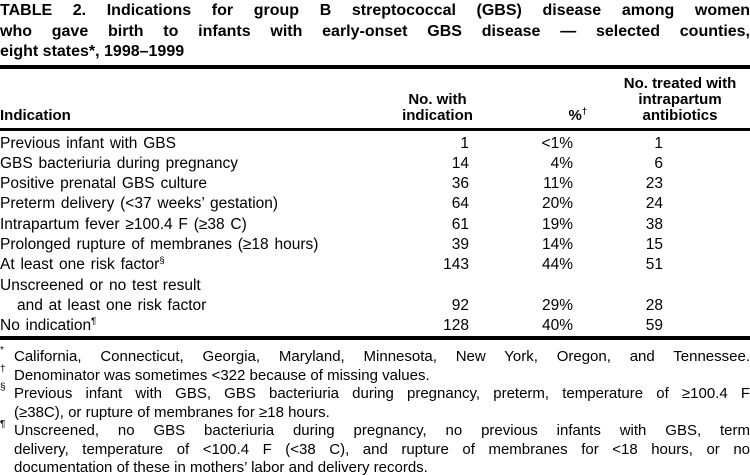  I want to click on header-no-with-indication: No. with indication, so click(425, 99).